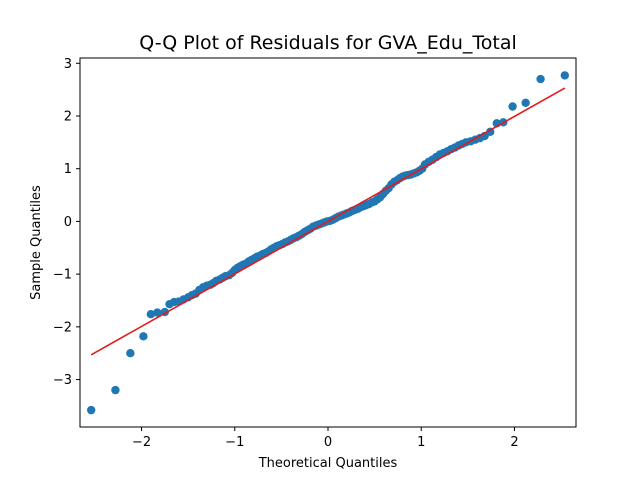 This screenshot has height=480, width=640. What do you see at coordinates (68, 116) in the screenshot?
I see `y-tick-label-5: 2` at bounding box center [68, 116].